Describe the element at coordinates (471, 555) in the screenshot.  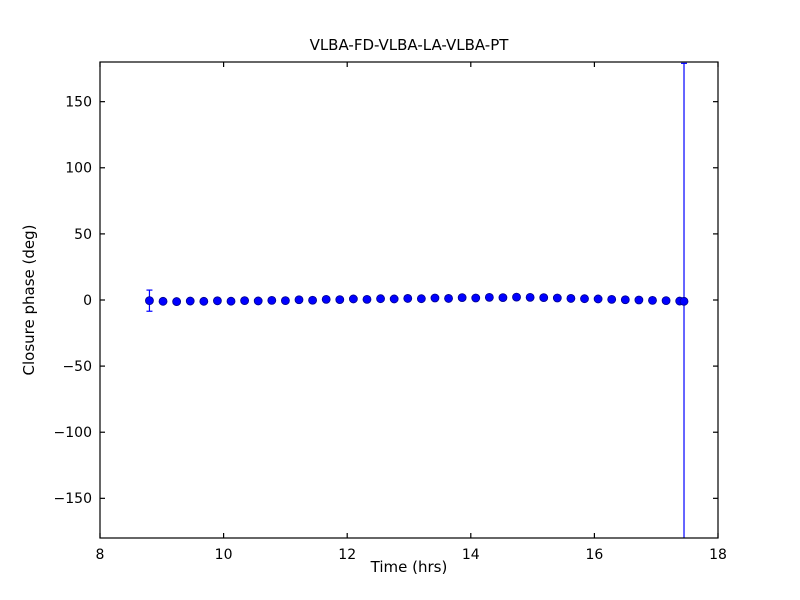
I see `x-tick-label: 14` at that location.